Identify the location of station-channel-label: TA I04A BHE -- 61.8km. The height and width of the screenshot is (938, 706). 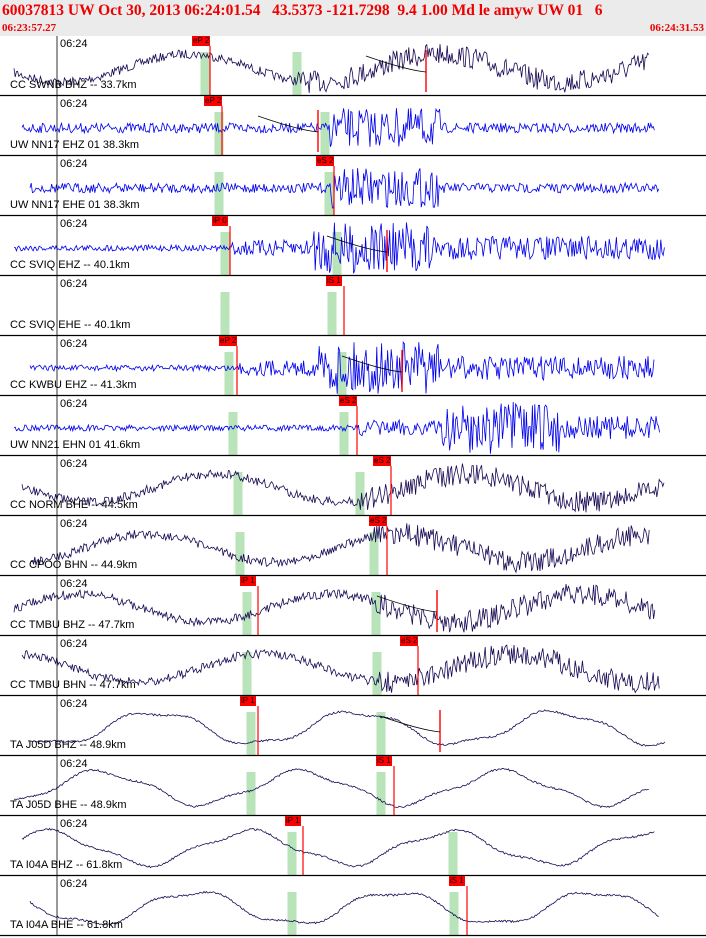
(66, 925).